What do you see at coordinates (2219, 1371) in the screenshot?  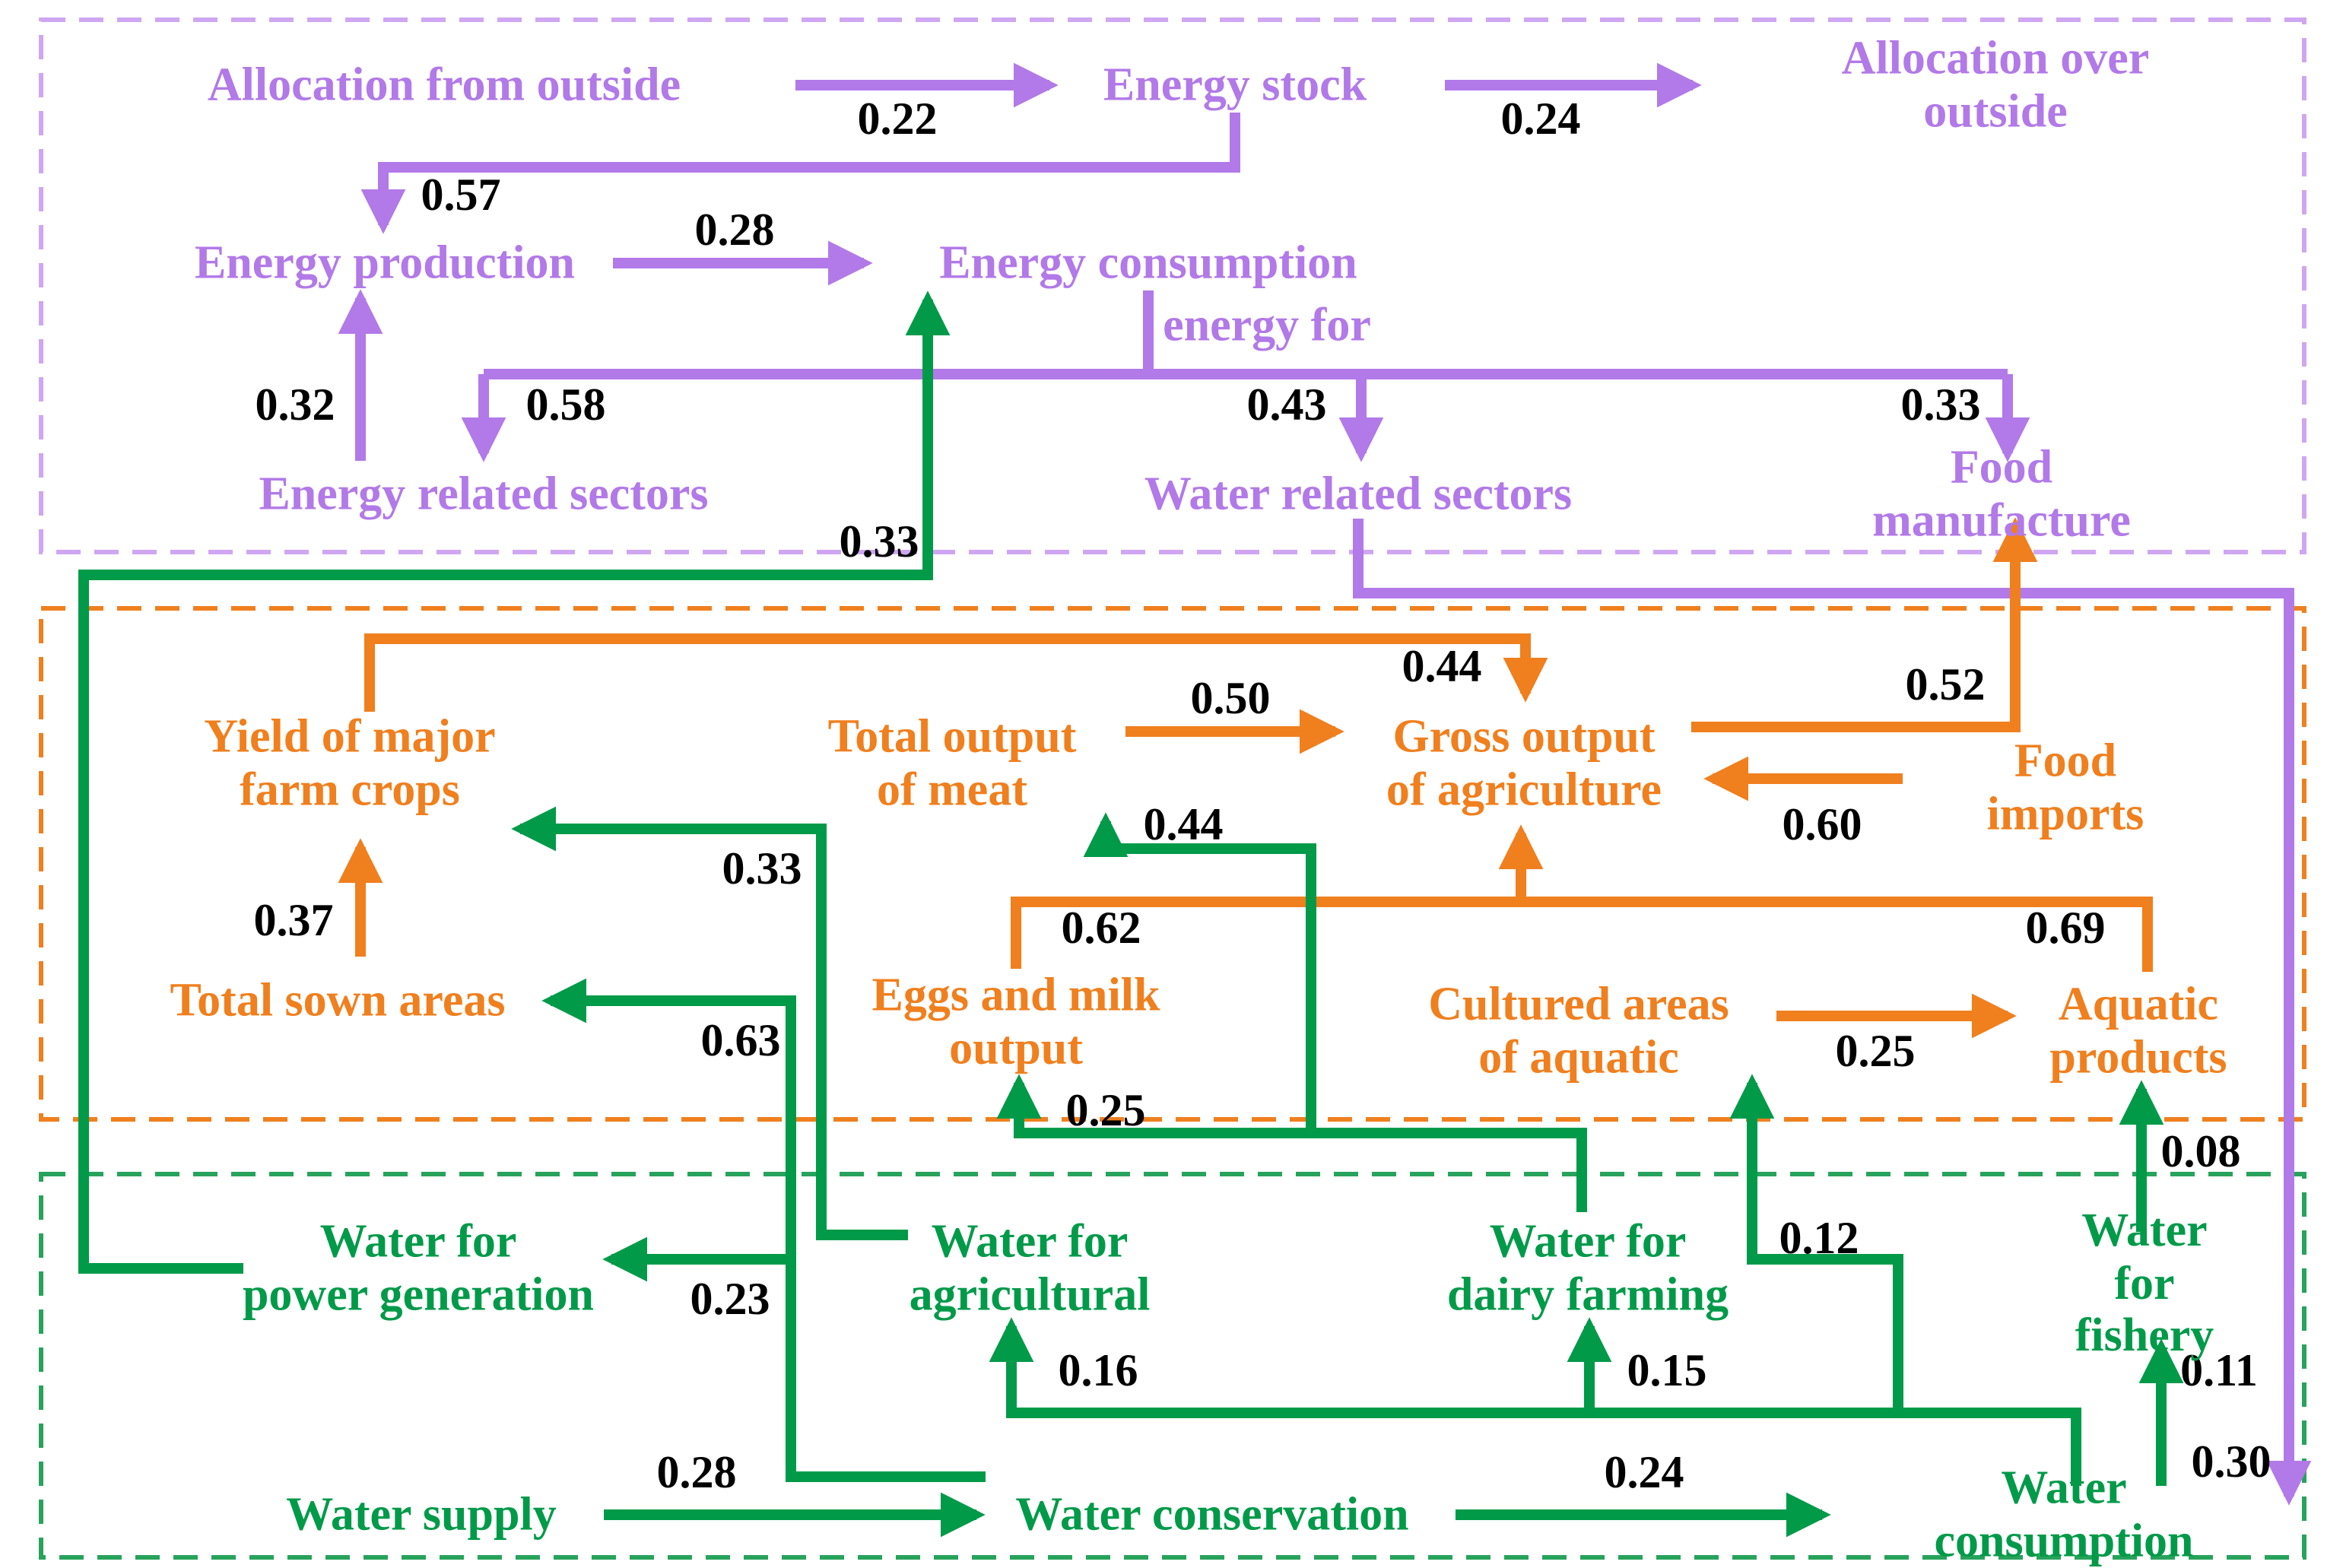 I see `edge-weight-water-consumption-to-fishery: 0.11` at bounding box center [2219, 1371].